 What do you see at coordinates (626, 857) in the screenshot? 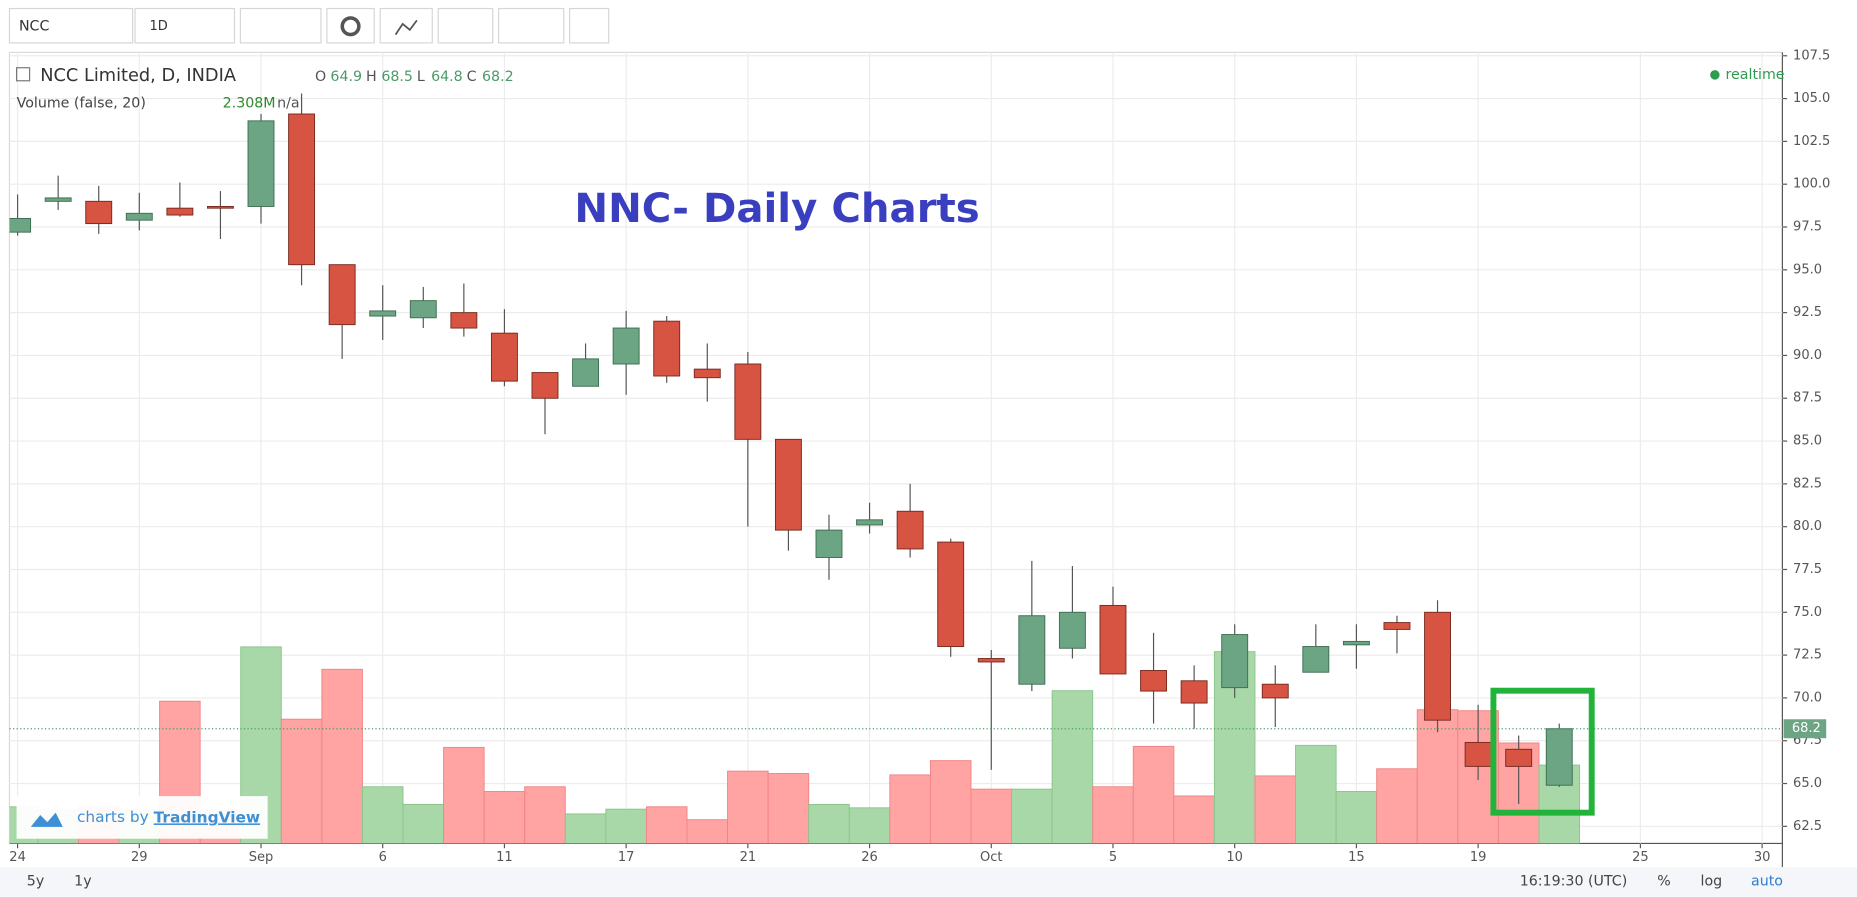
I see `x-tick-label: 17` at bounding box center [626, 857].